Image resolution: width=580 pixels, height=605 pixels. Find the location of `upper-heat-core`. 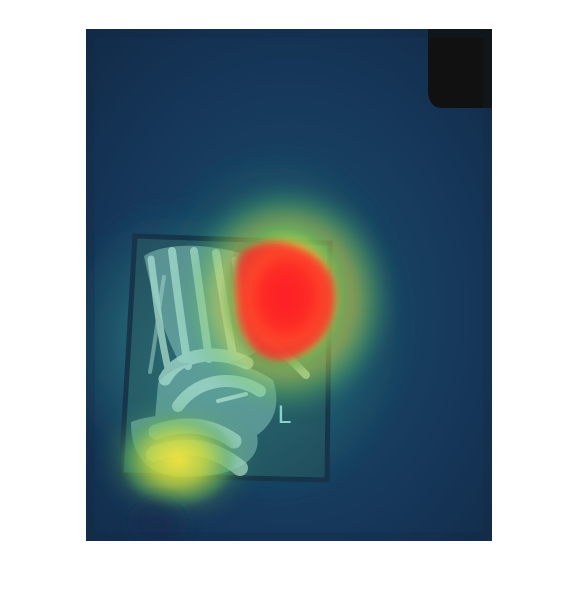

upper-heat-core is located at coordinates (285, 301).